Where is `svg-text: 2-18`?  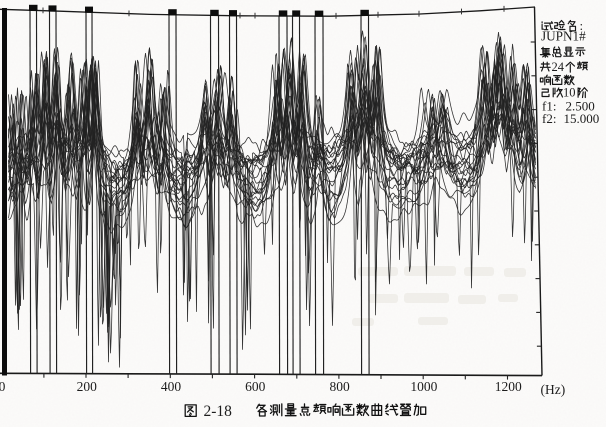
svg-text: 2-18 is located at coordinates (218, 411).